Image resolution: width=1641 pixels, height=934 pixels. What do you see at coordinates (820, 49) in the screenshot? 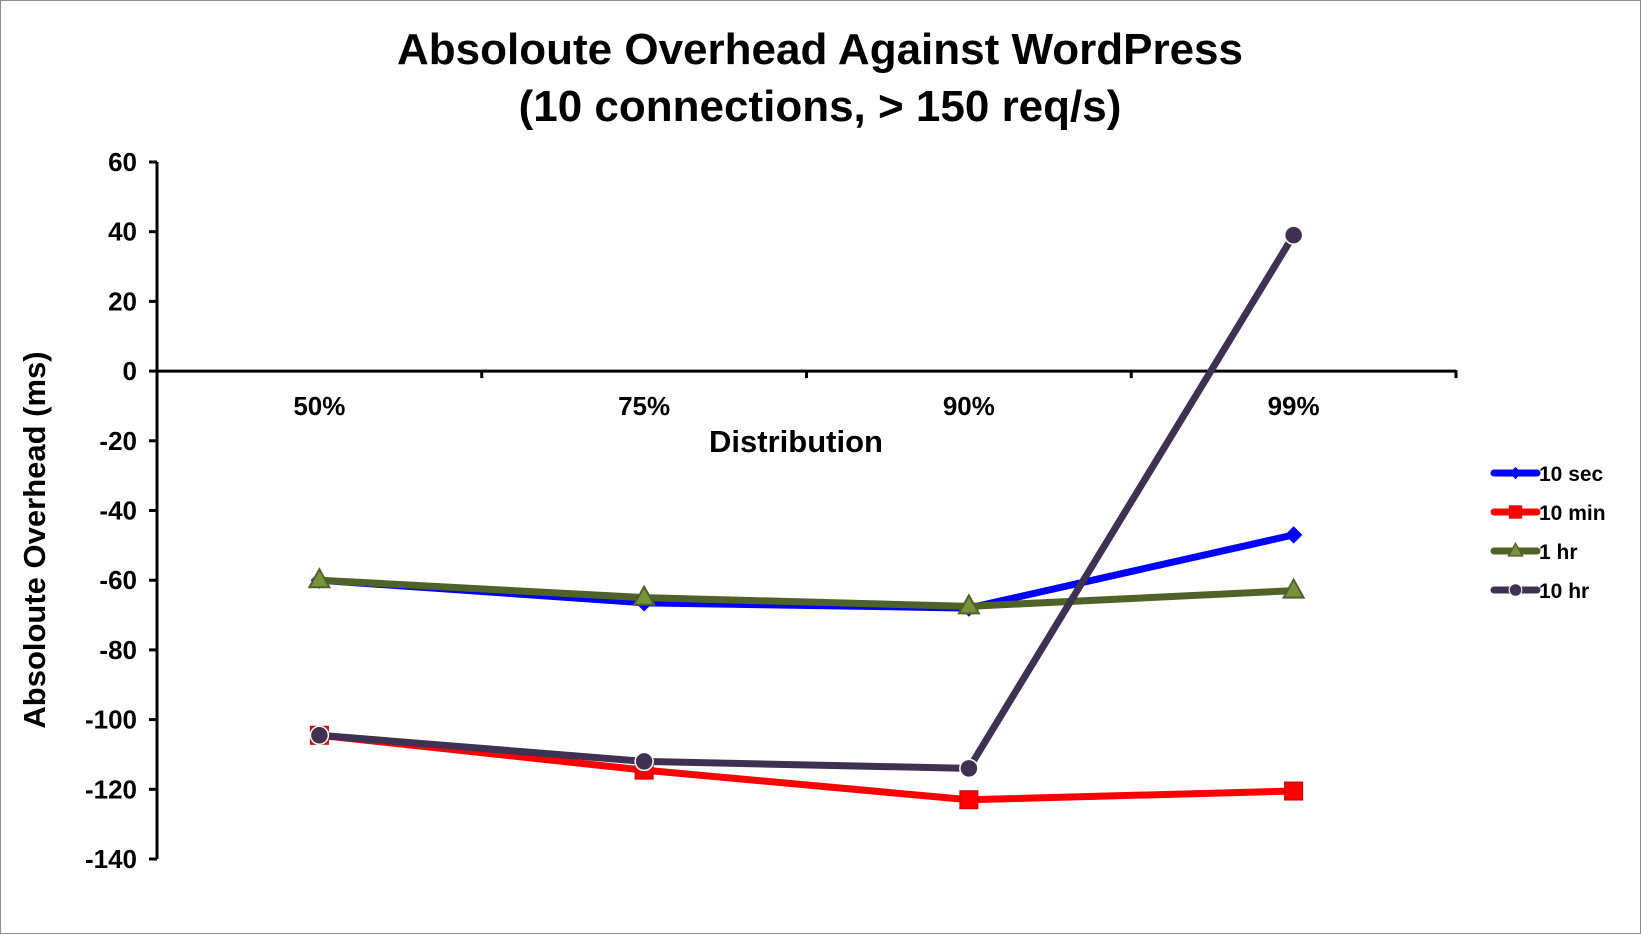
I see `chart-title-line-1: Absoloute Overhead Against WordPress` at bounding box center [820, 49].